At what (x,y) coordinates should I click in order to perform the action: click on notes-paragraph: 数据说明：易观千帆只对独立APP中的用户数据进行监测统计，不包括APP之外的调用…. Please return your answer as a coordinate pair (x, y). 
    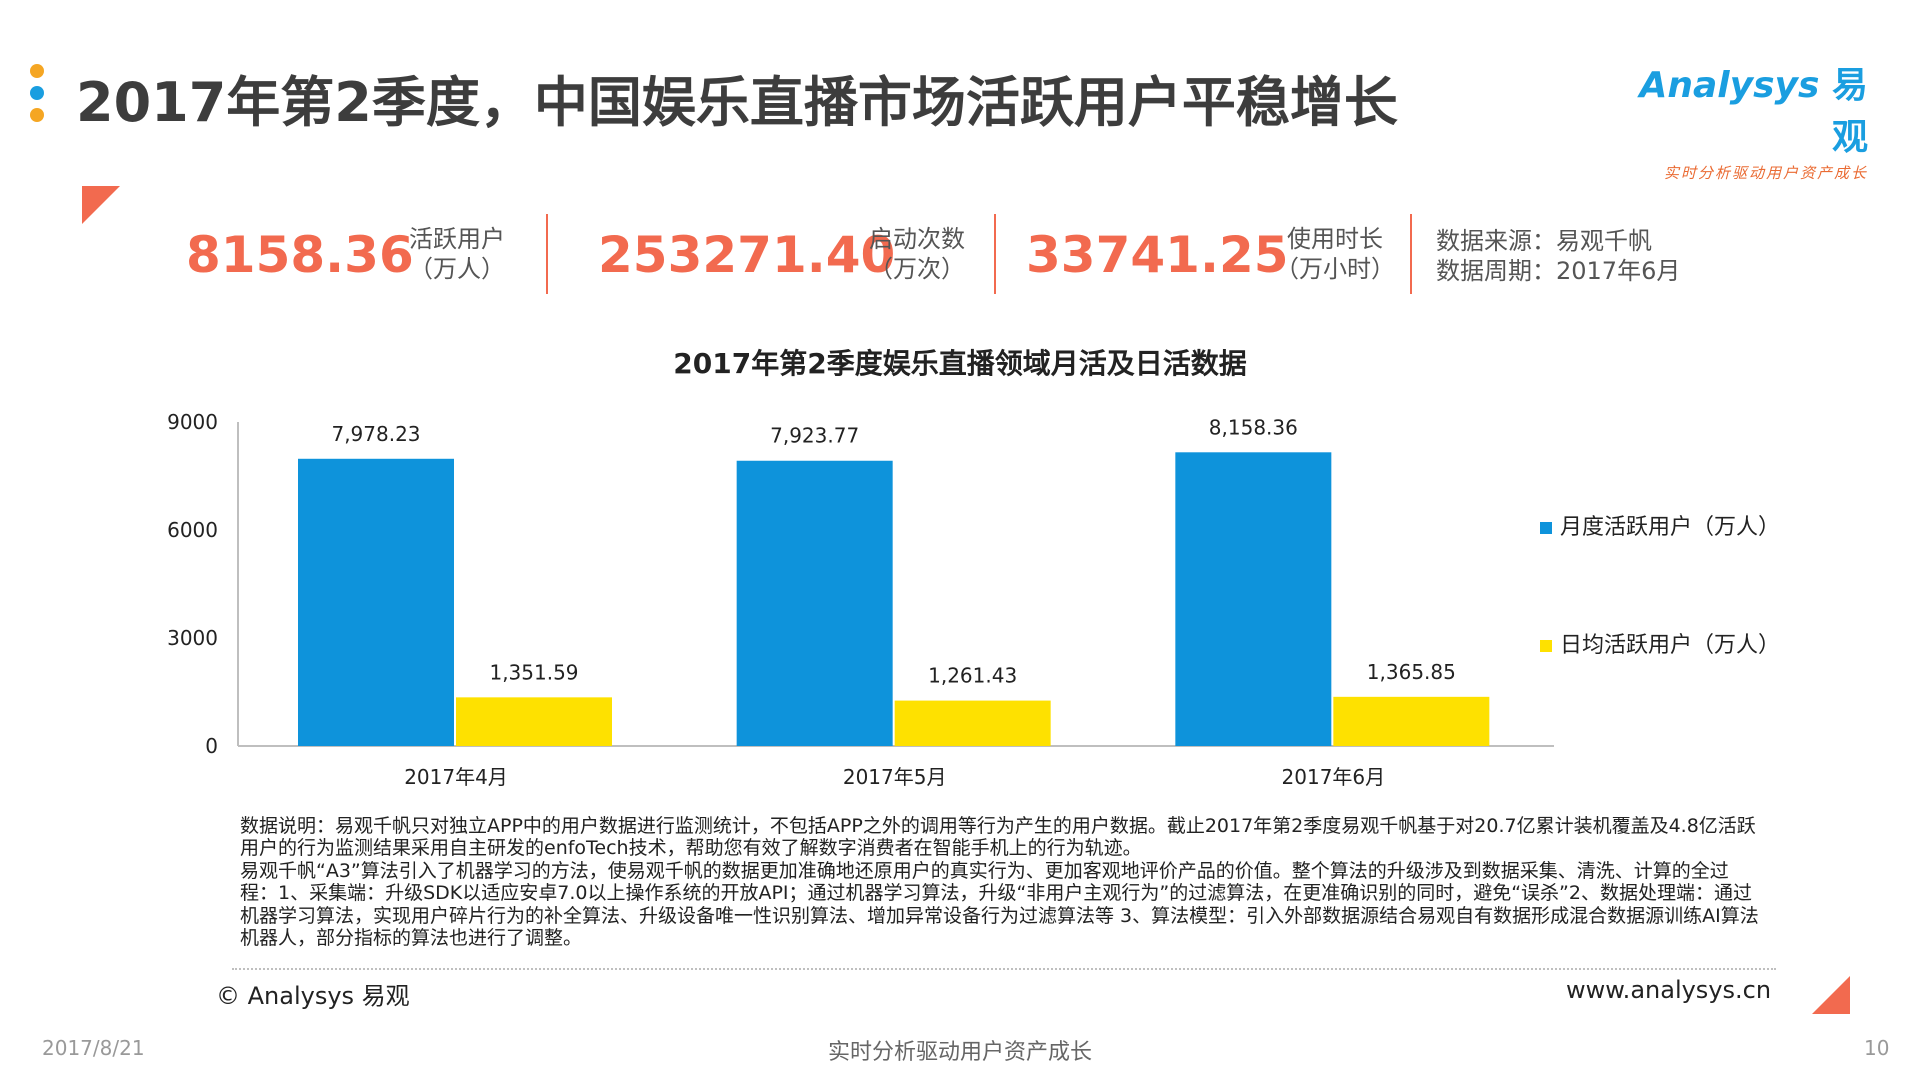
    Looking at the image, I should click on (998, 837).